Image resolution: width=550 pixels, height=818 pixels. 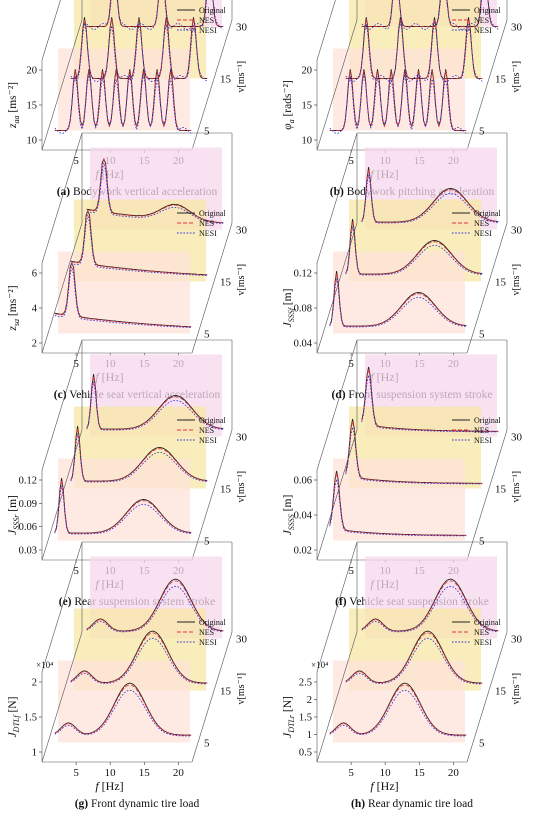 I want to click on y-label-unit: [m], so click(x=288, y=298).